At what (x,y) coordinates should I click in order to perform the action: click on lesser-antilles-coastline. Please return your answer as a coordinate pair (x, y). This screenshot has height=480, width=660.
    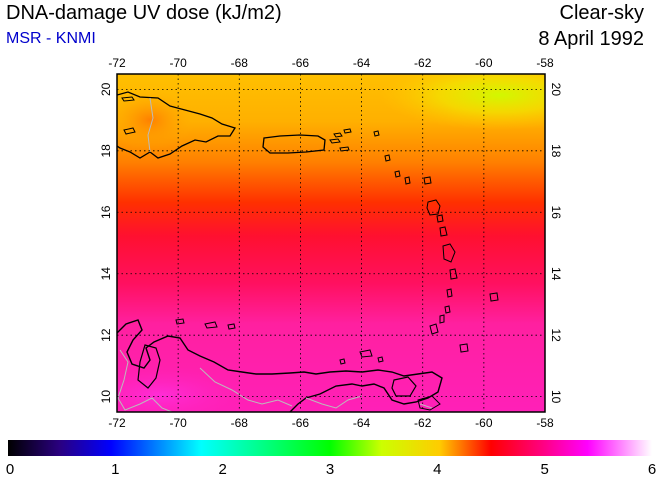
    Looking at the image, I should click on (436, 241).